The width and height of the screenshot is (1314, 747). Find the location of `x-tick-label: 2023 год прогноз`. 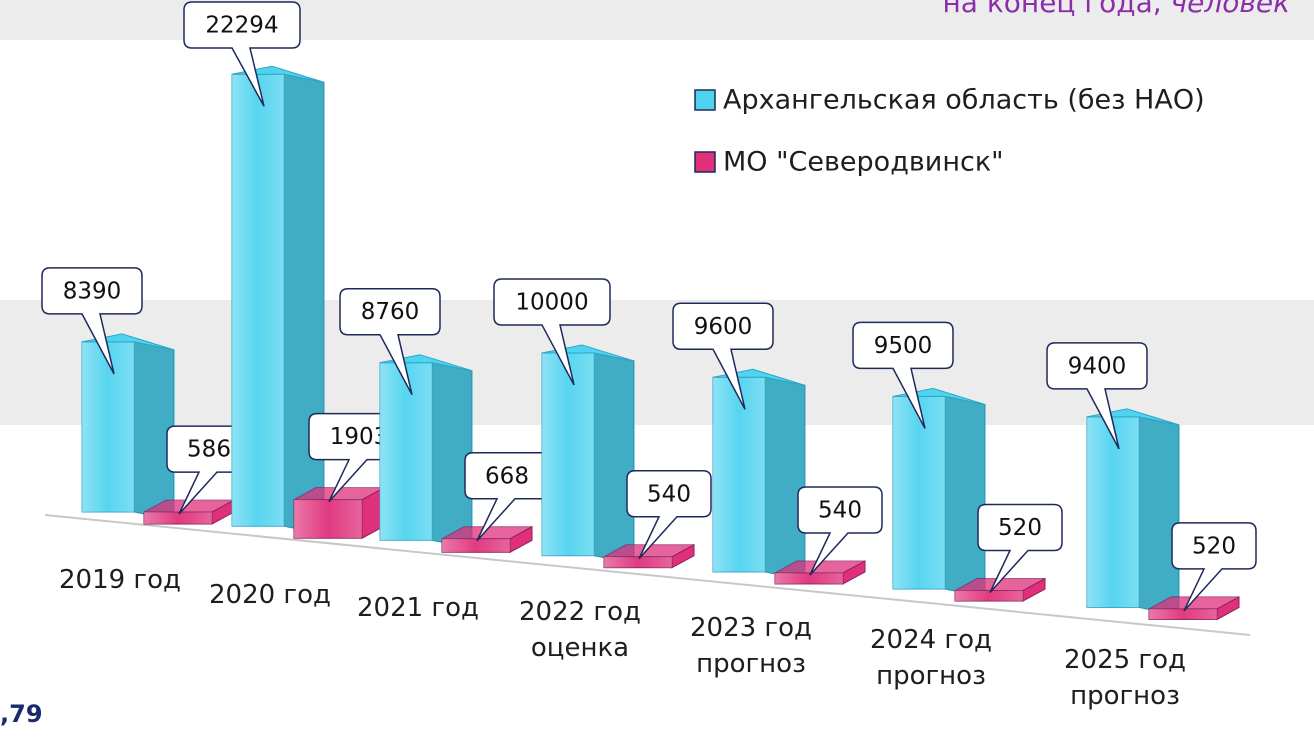

x-tick-label: 2023 год прогноз is located at coordinates (751, 646).